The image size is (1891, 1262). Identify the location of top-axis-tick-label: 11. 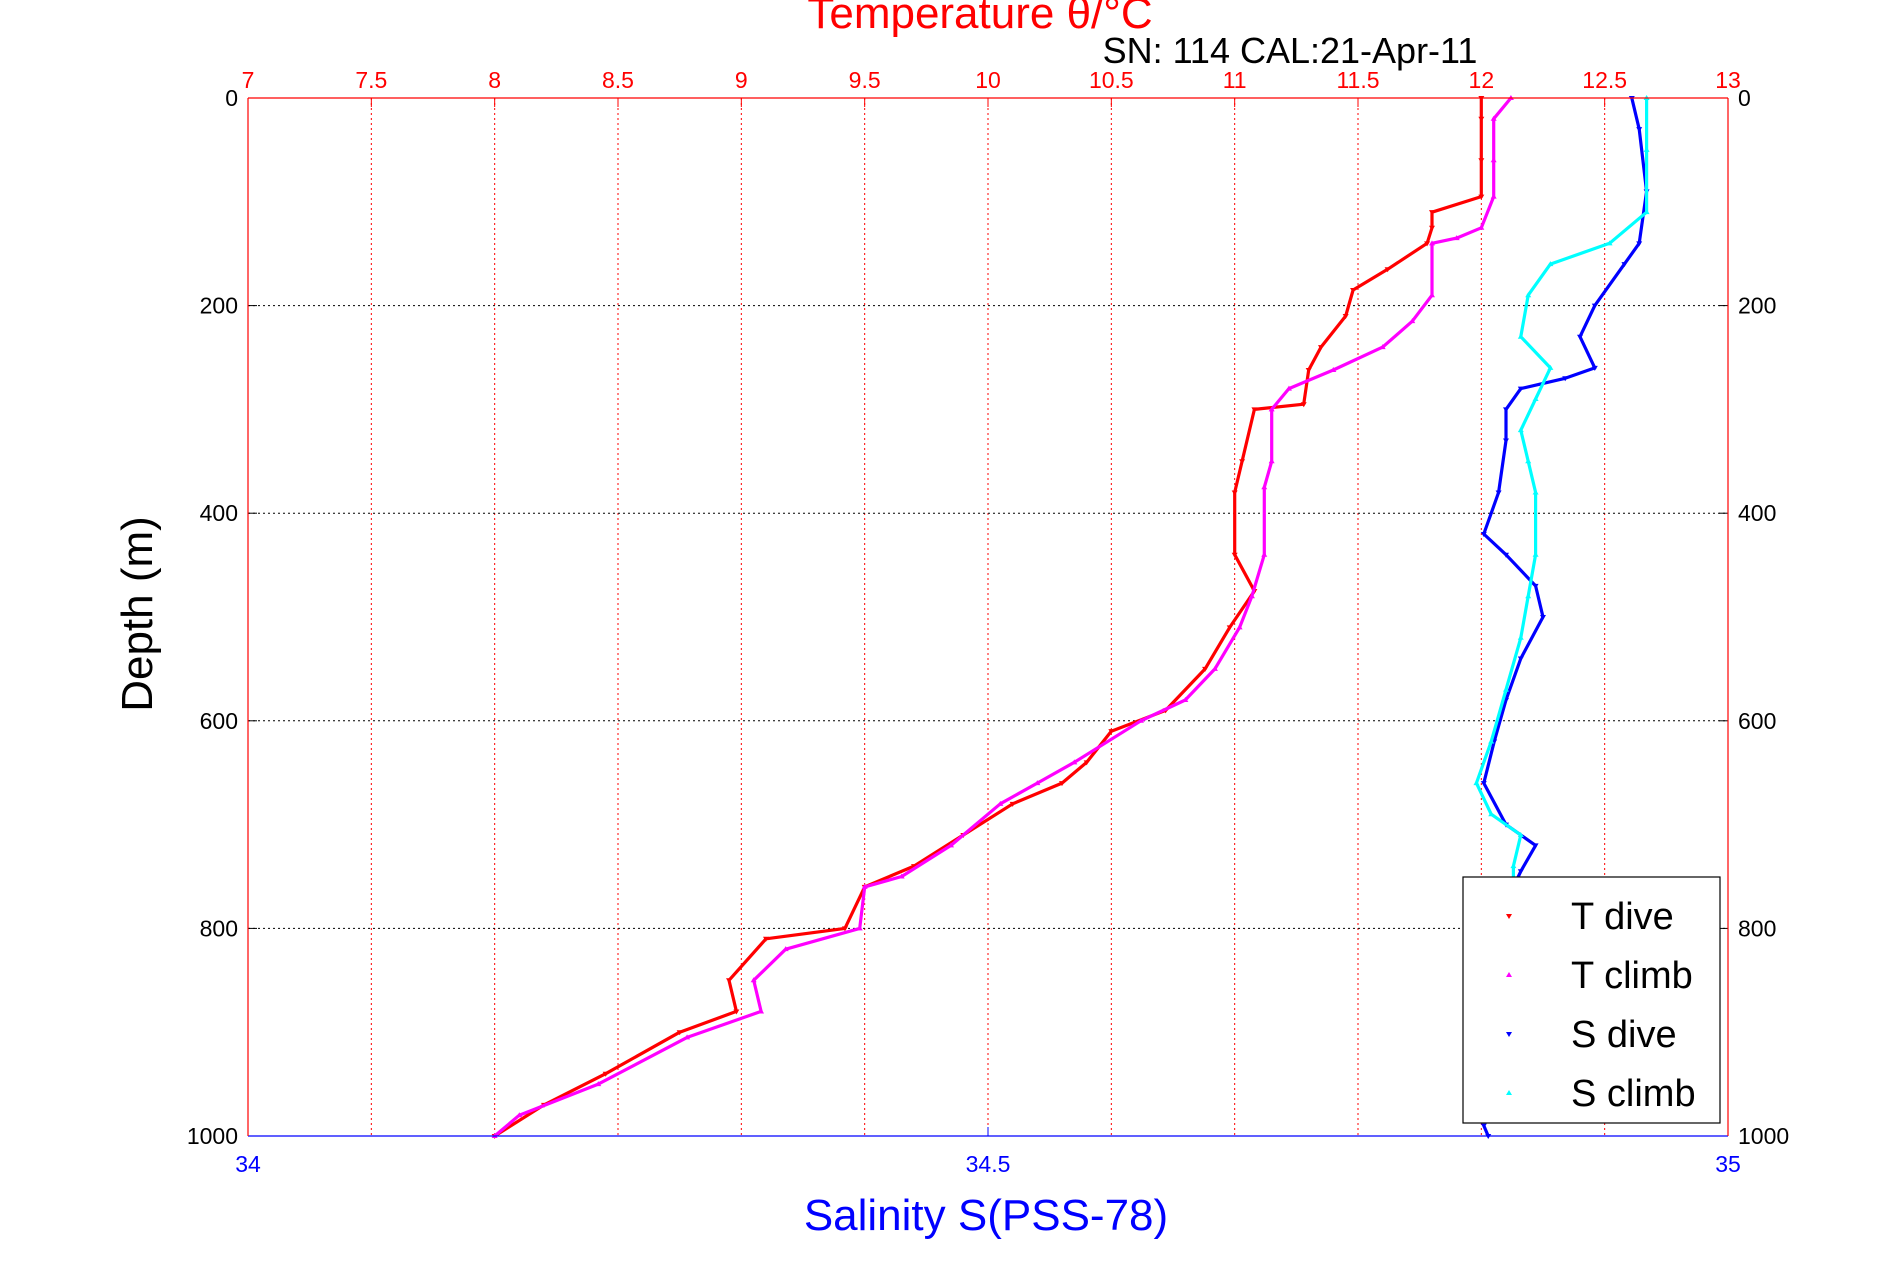
(1235, 80).